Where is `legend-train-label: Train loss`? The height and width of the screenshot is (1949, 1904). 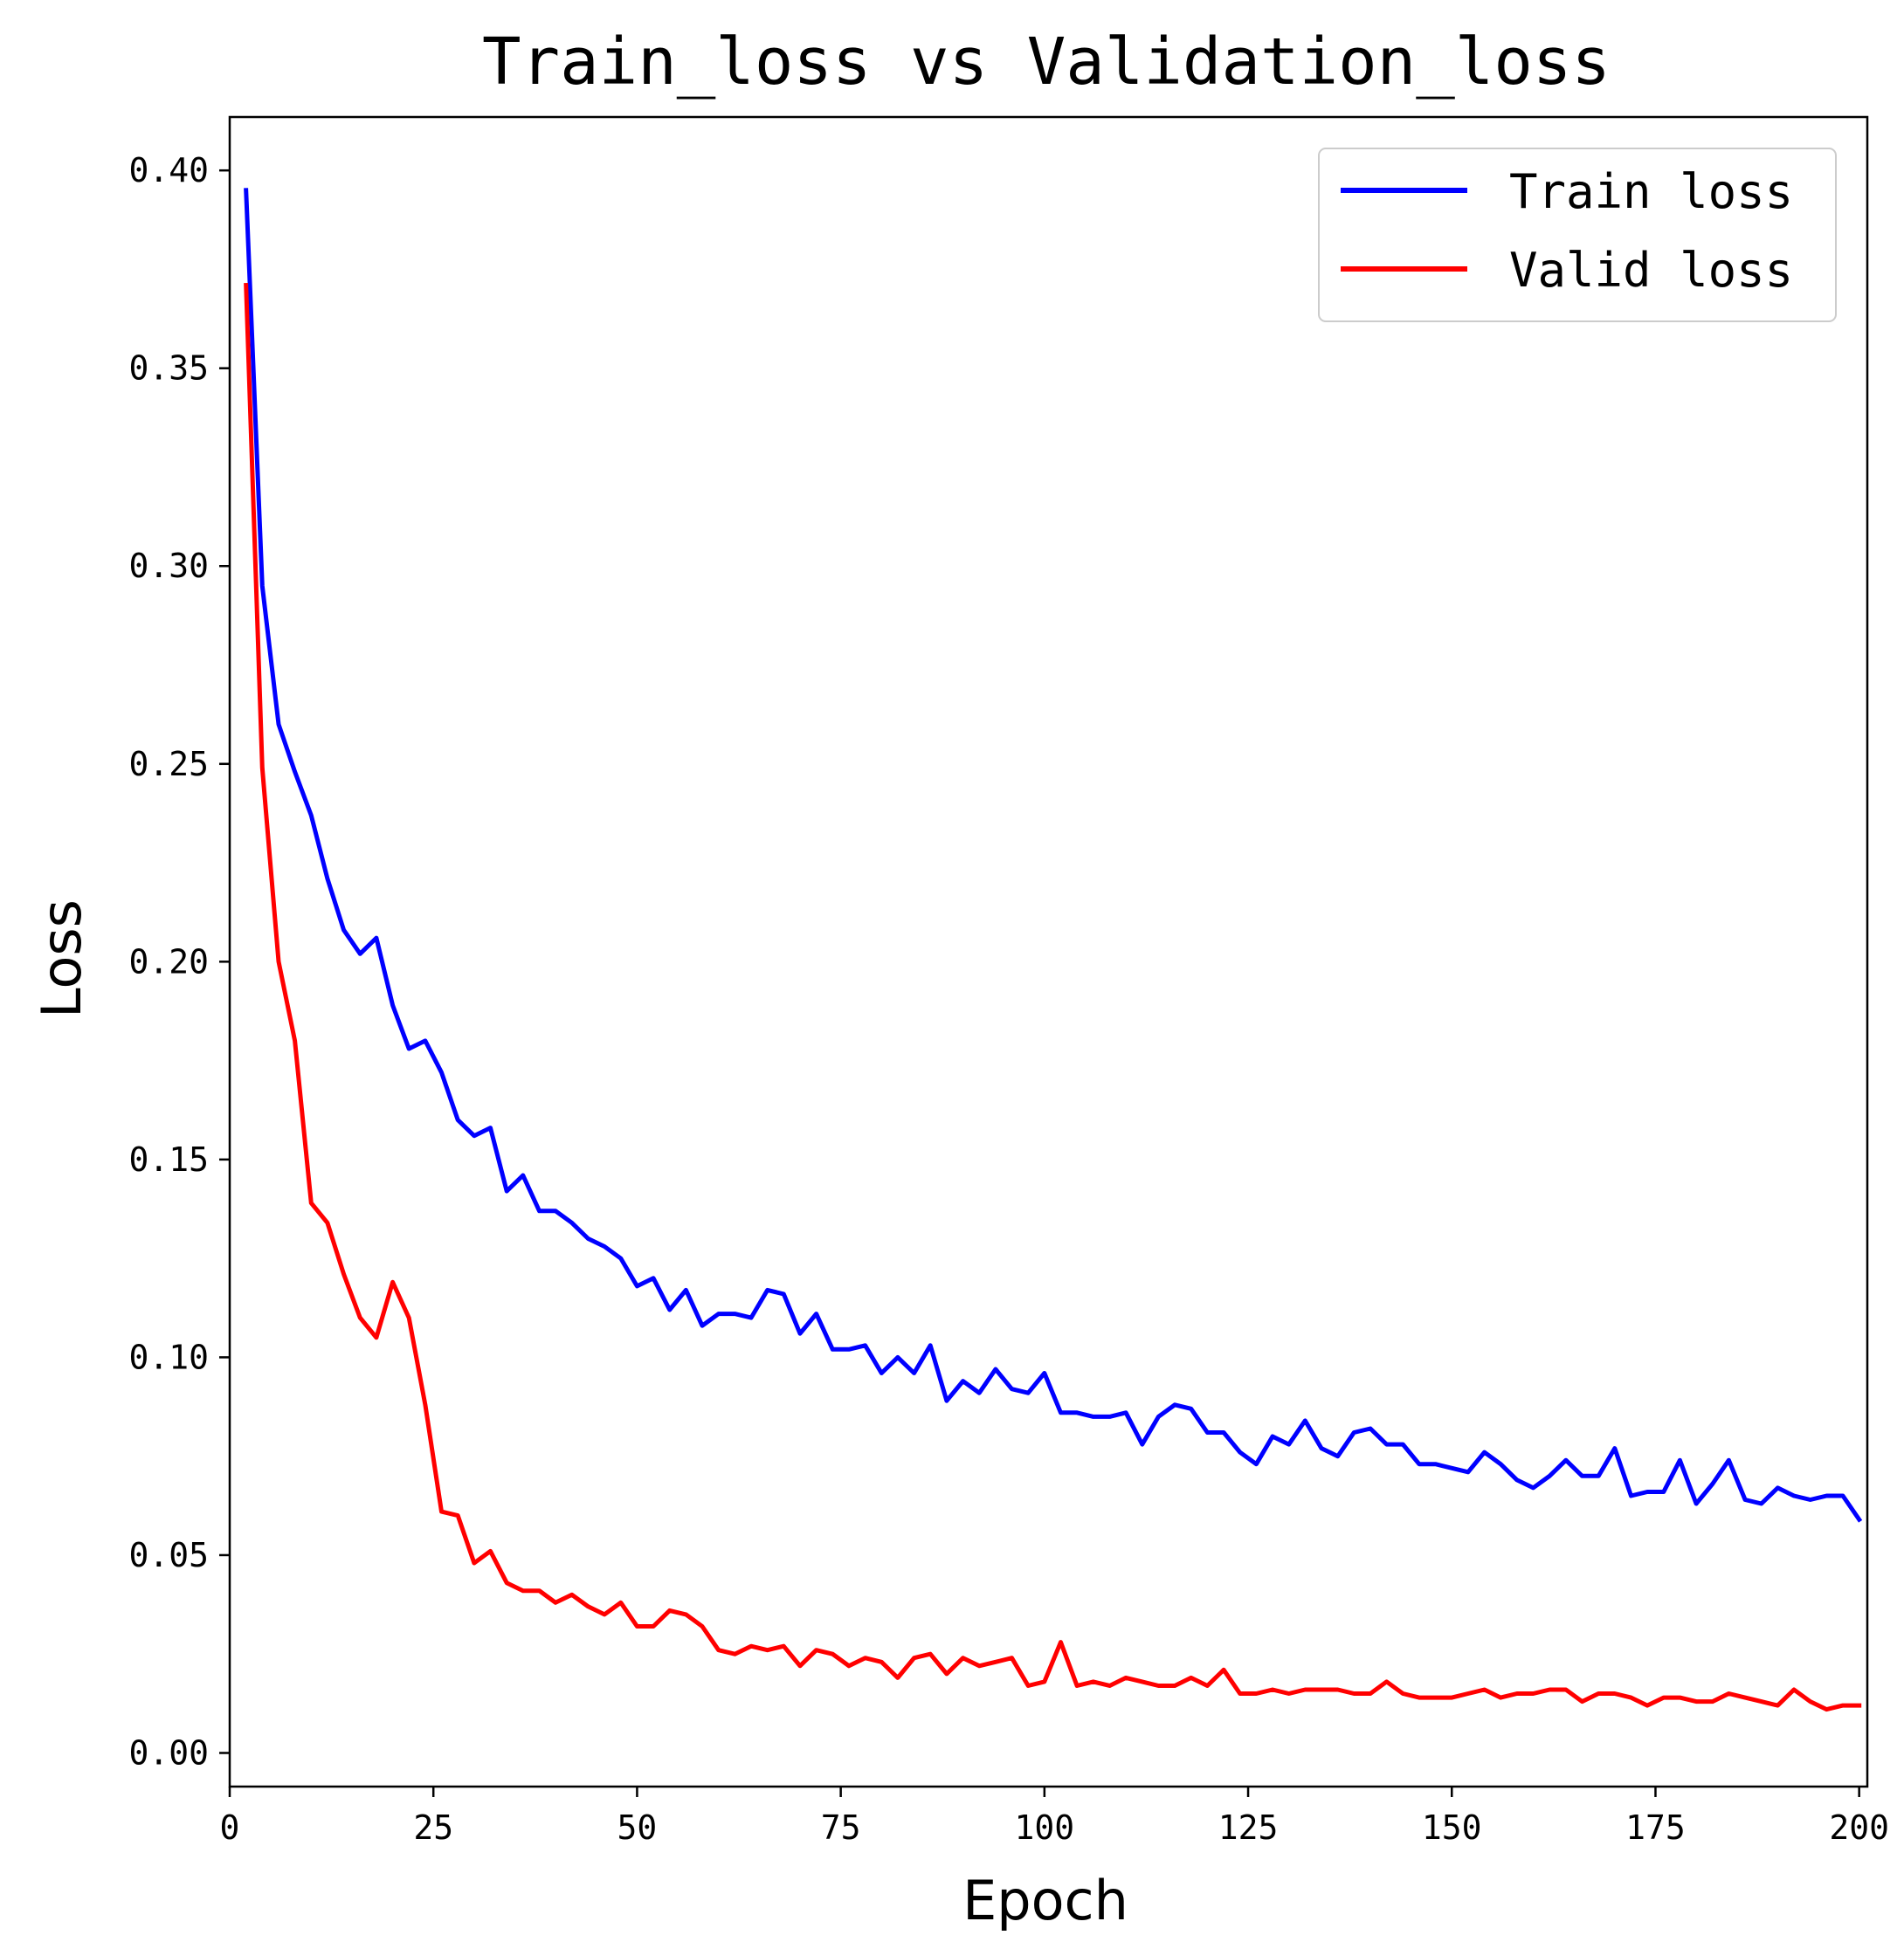
legend-train-label: Train loss is located at coordinates (1651, 191).